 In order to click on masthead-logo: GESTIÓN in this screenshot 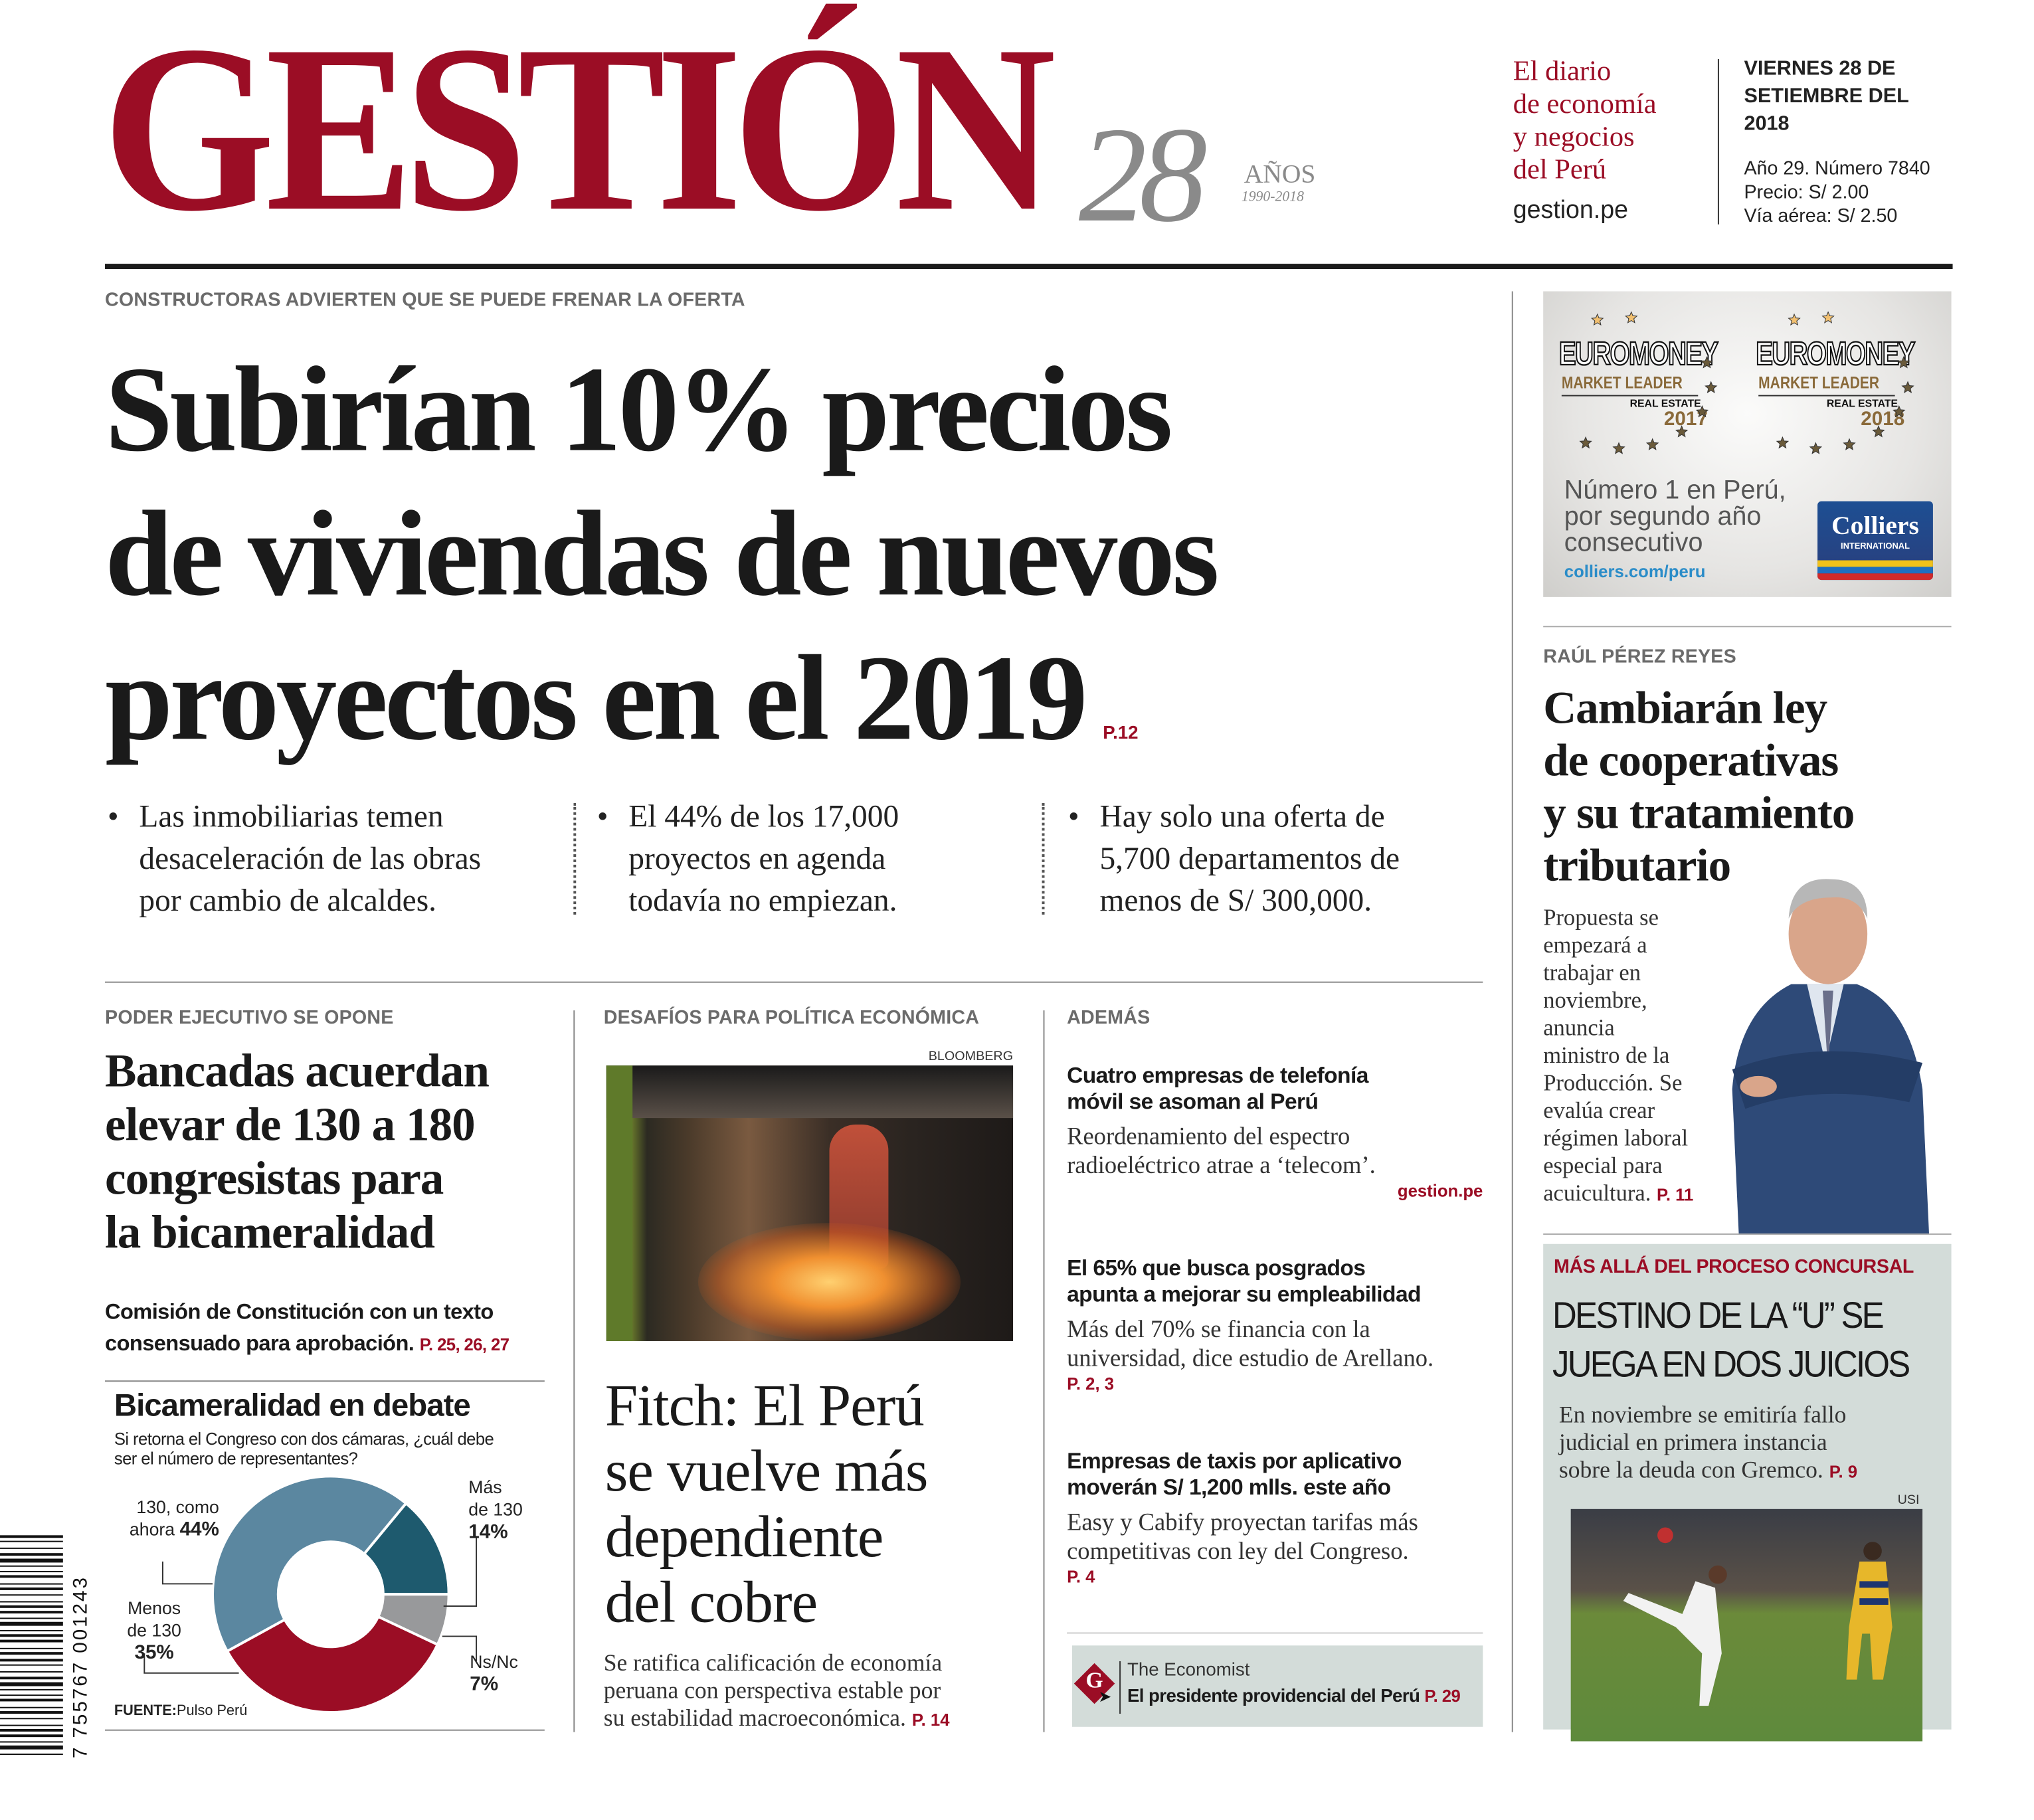, I will do `click(579, 131)`.